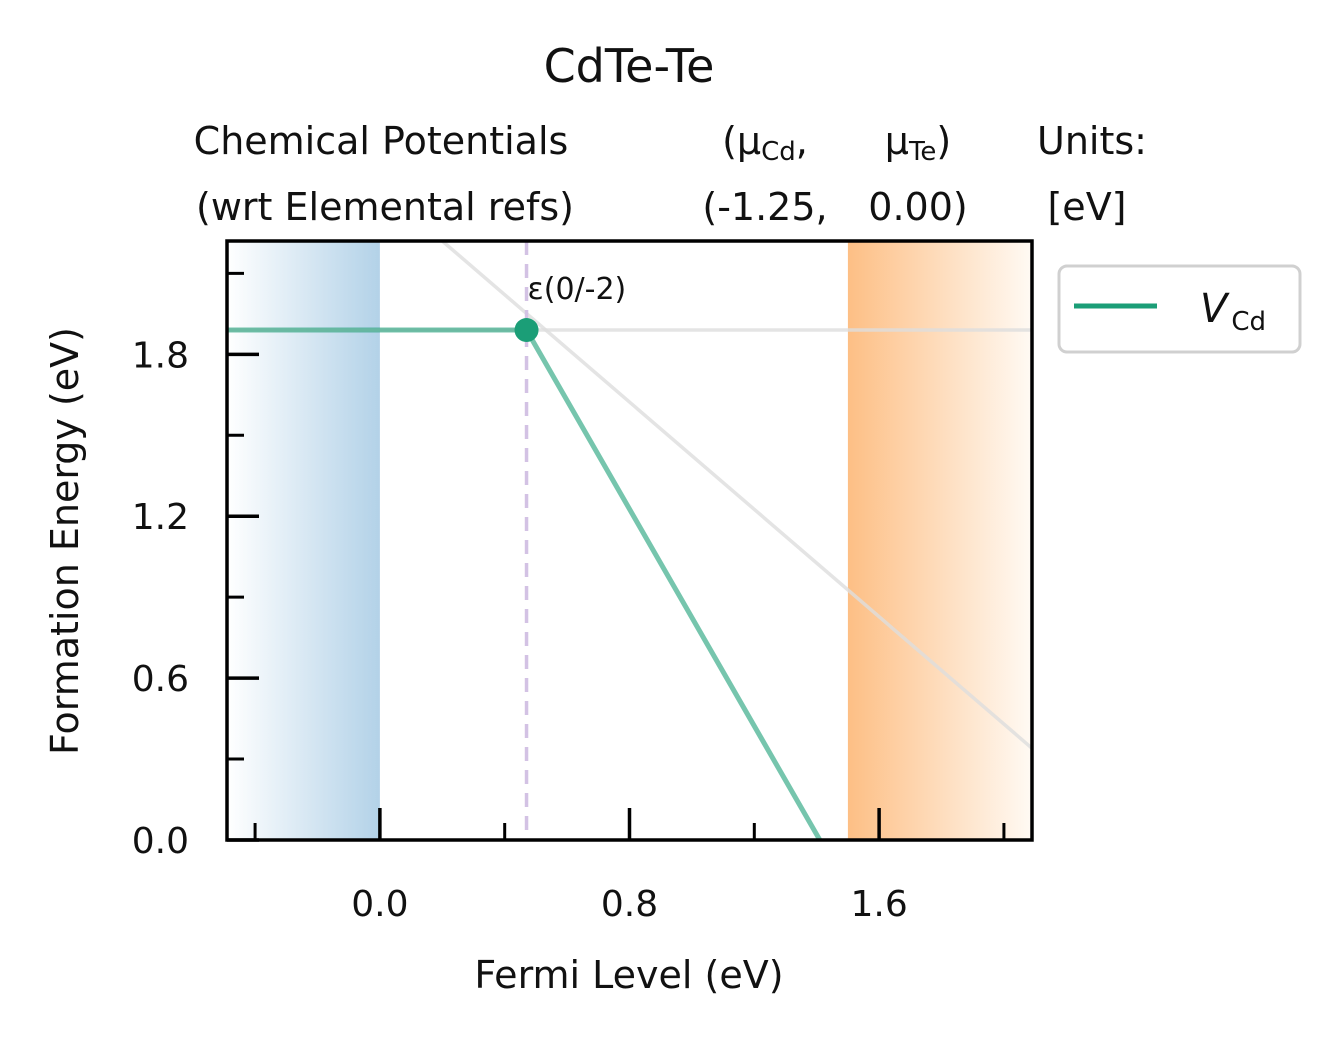 This screenshot has width=1339, height=1038. Describe the element at coordinates (160, 679) in the screenshot. I see `y-tick-label: 0.6` at that location.